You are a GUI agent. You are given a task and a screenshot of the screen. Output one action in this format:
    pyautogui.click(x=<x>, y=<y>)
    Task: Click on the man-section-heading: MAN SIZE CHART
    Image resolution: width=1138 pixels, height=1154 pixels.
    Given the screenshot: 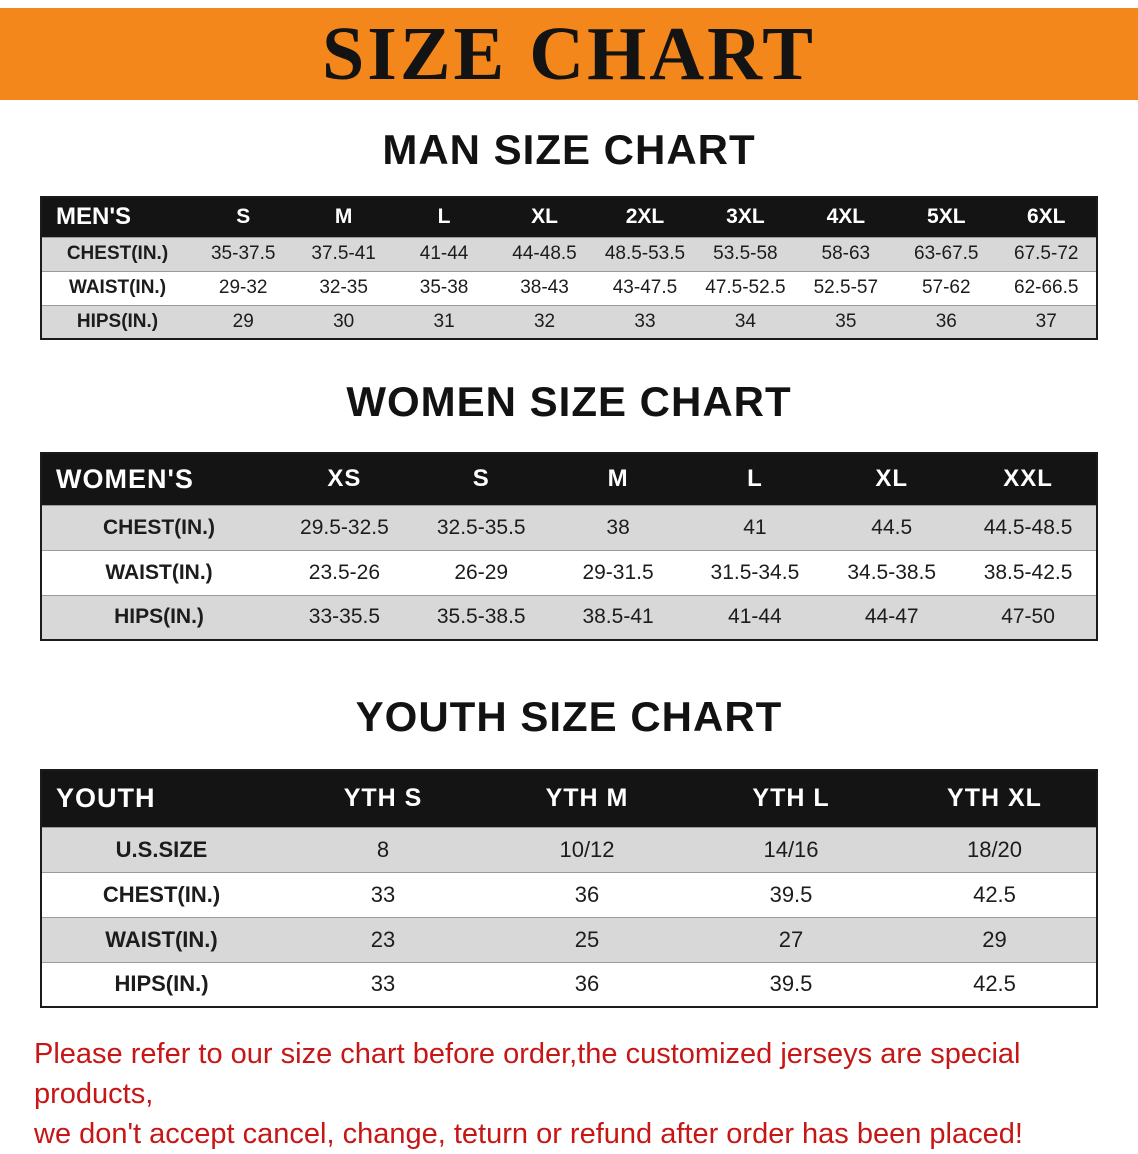 What is the action you would take?
    pyautogui.click(x=569, y=149)
    